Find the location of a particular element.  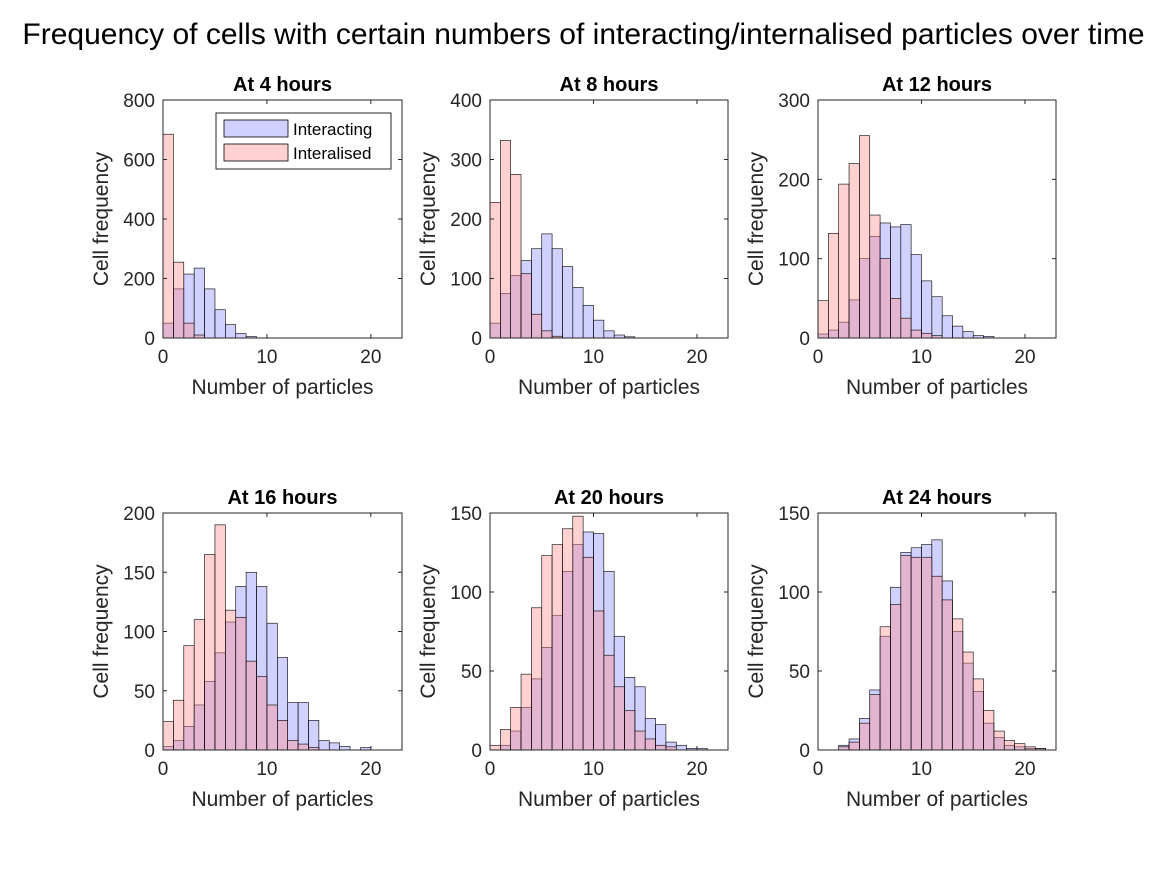

legend-label: Interalised is located at coordinates (332, 153).